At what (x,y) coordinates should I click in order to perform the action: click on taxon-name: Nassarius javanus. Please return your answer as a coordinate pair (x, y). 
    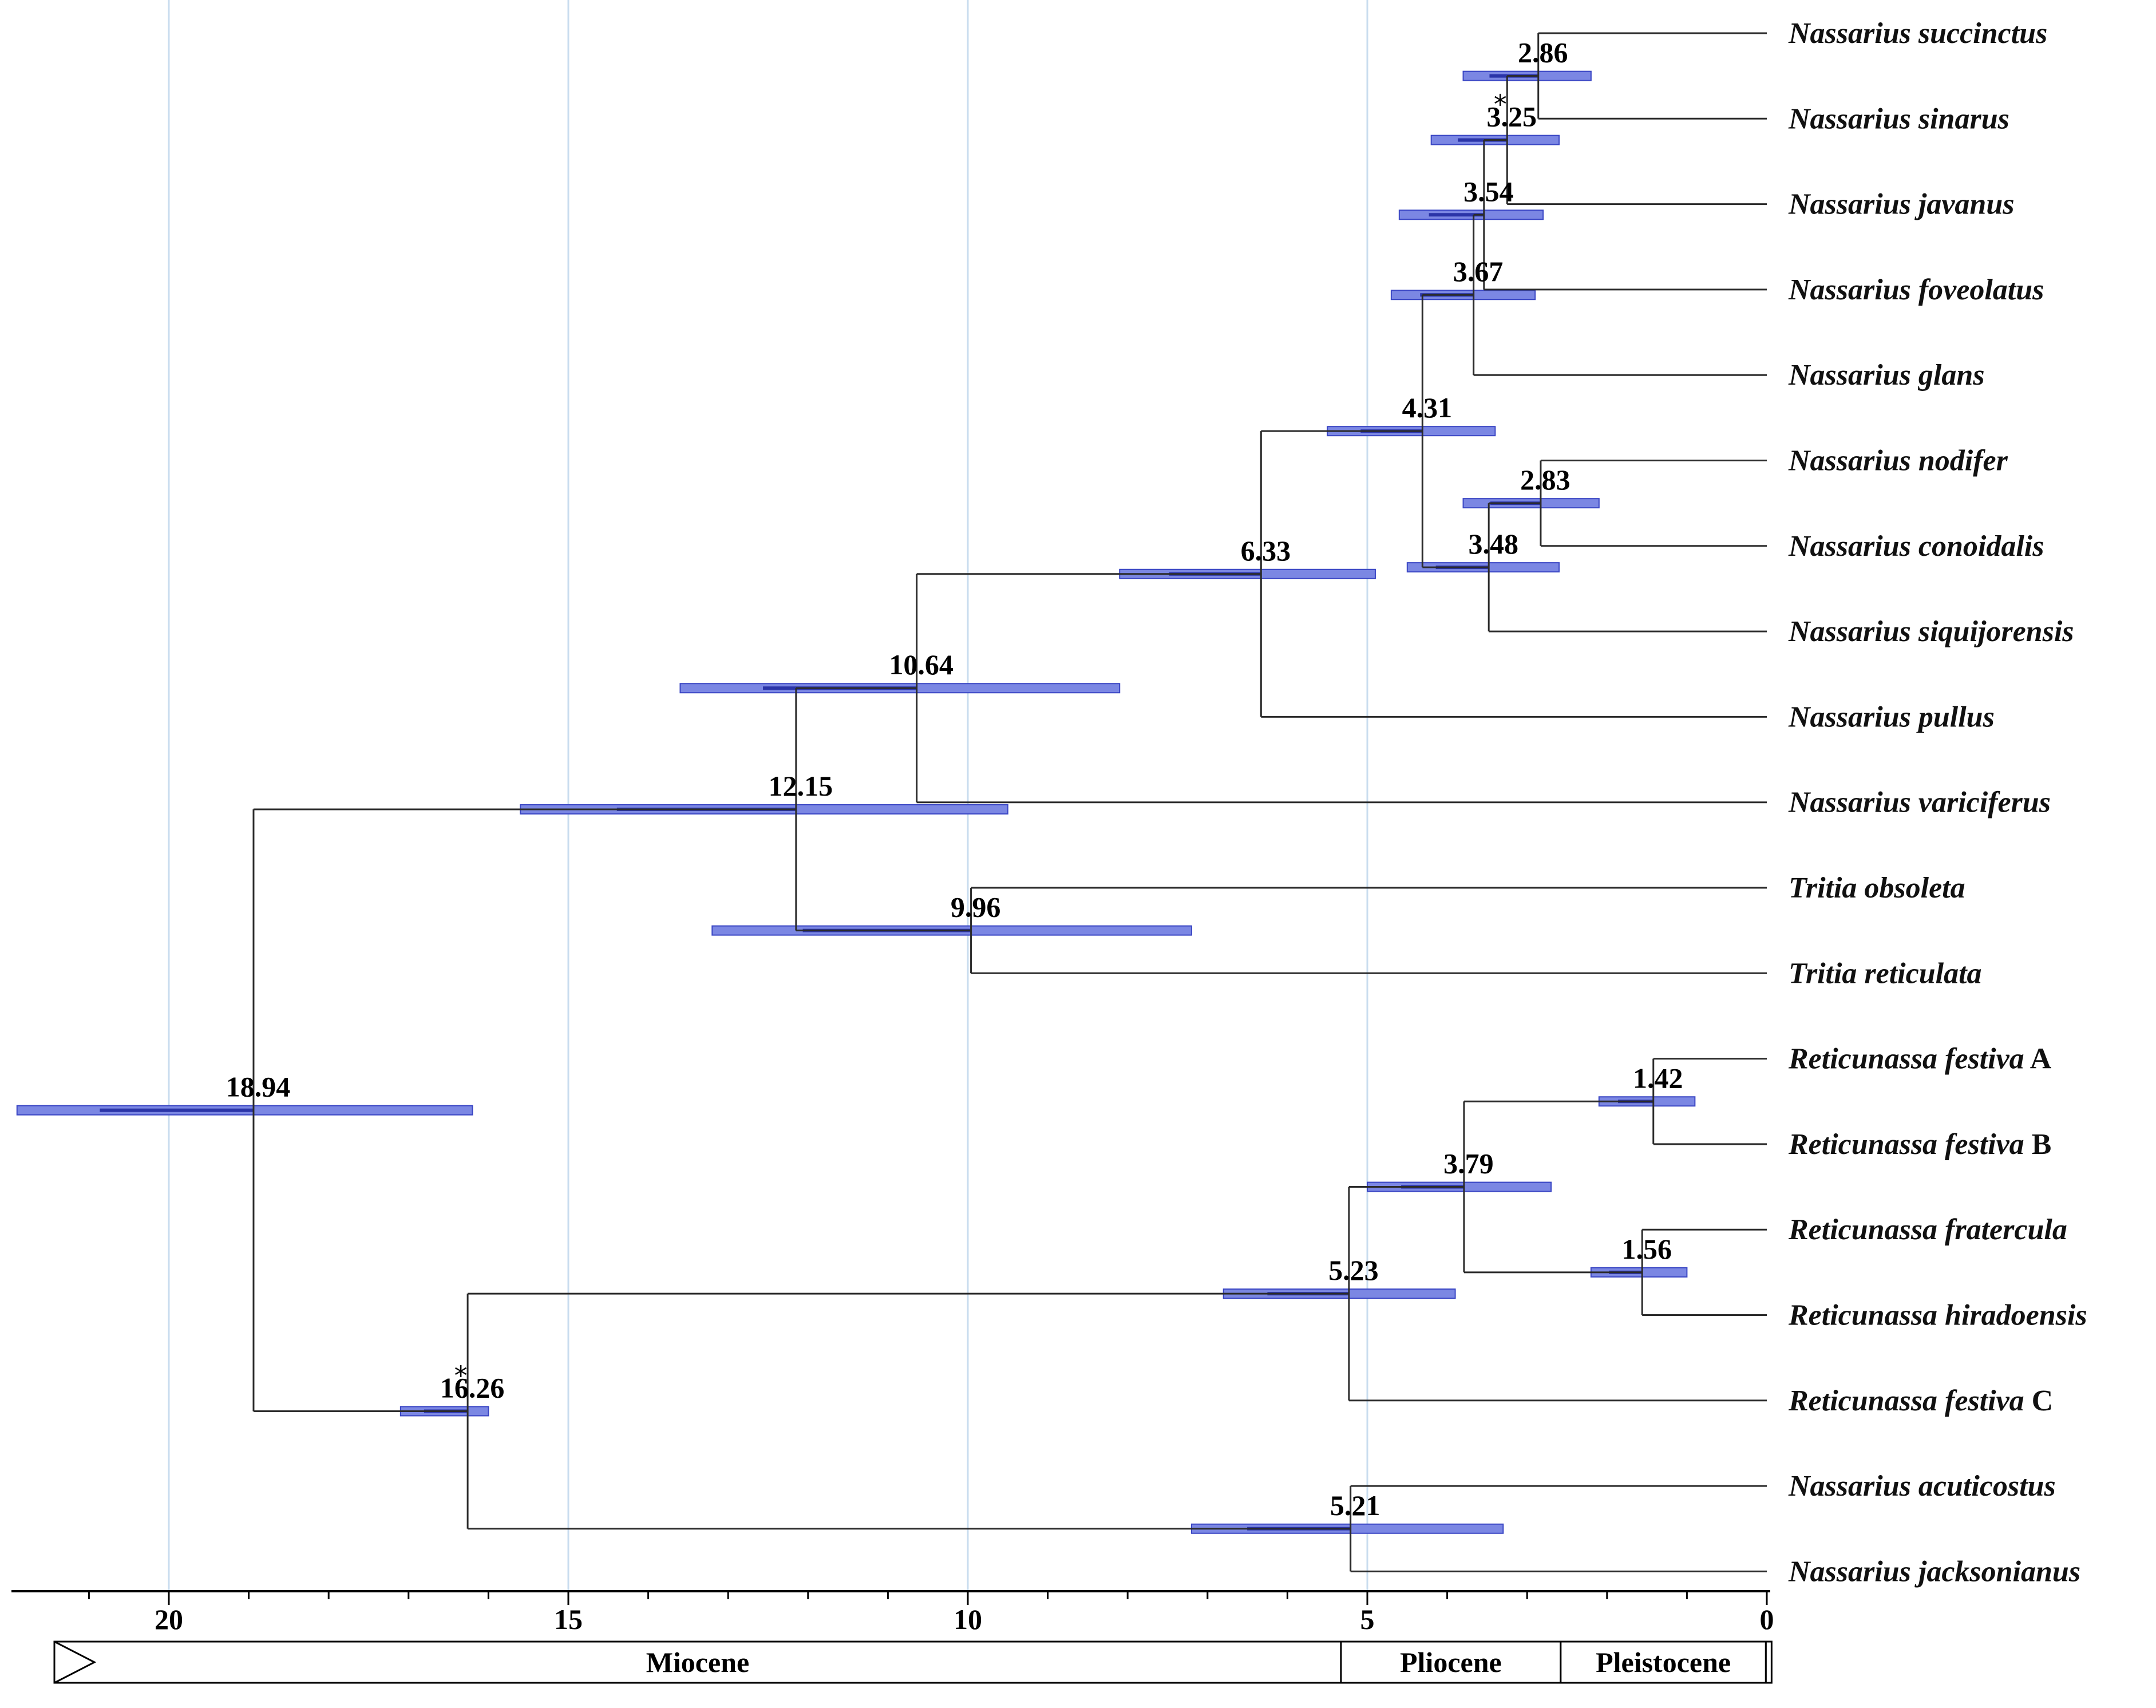
    Looking at the image, I should click on (1901, 205).